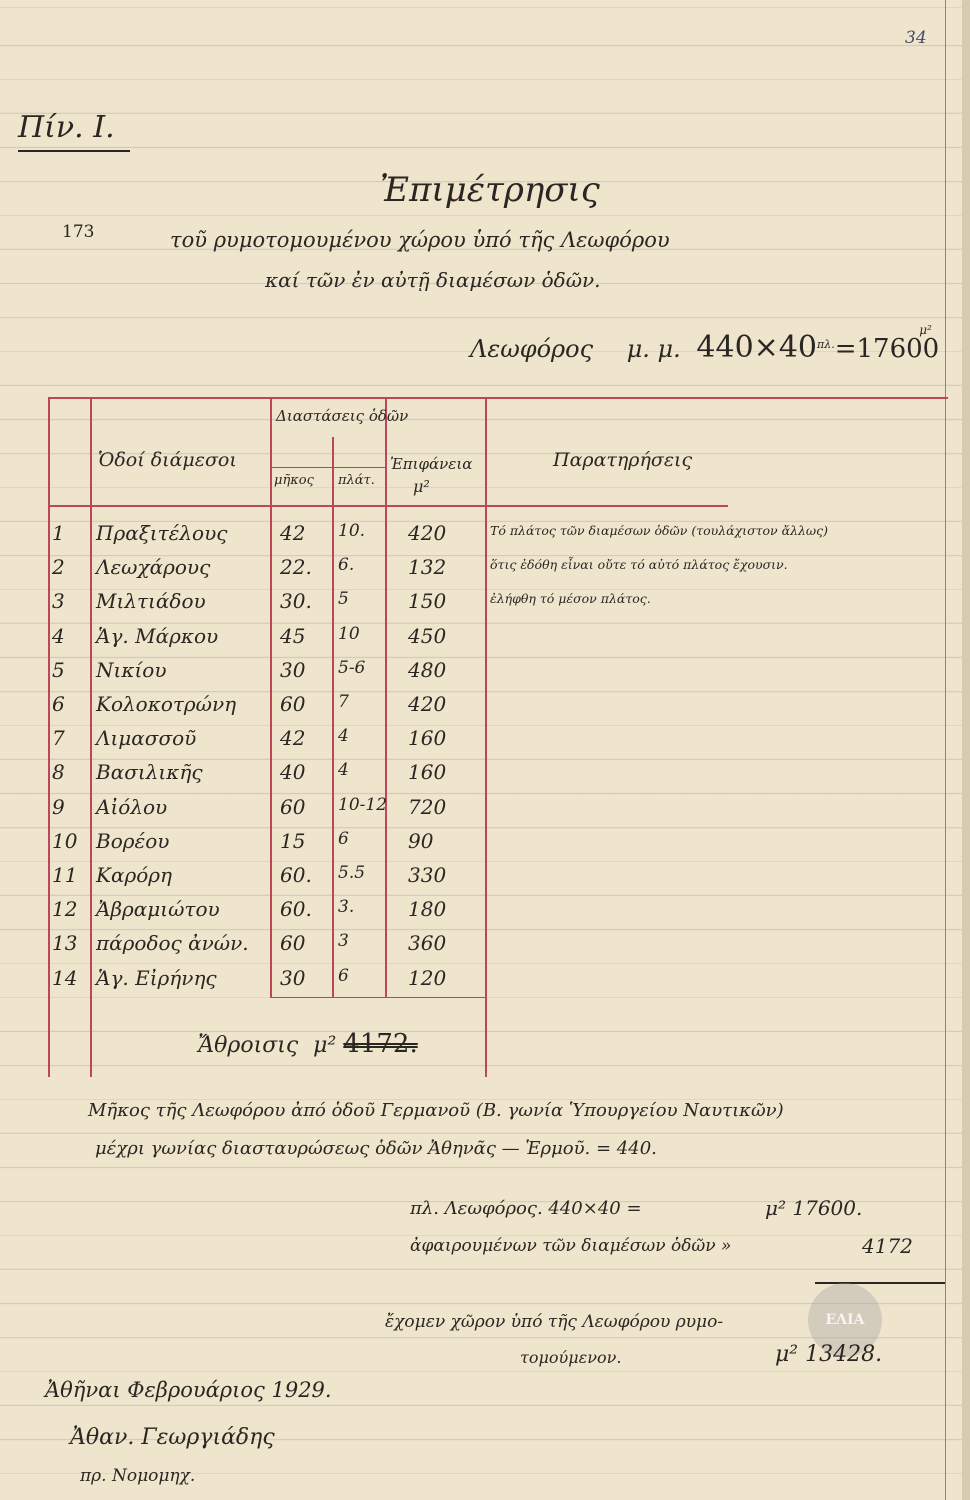  What do you see at coordinates (293, 840) in the screenshot?
I see `street-length: 15` at bounding box center [293, 840].